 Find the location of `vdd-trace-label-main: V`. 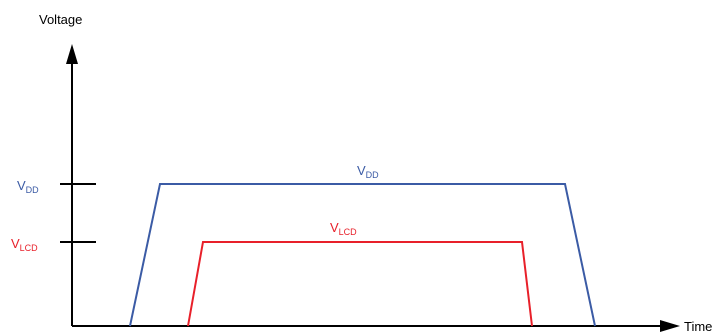

vdd-trace-label-main: V is located at coordinates (361, 170).